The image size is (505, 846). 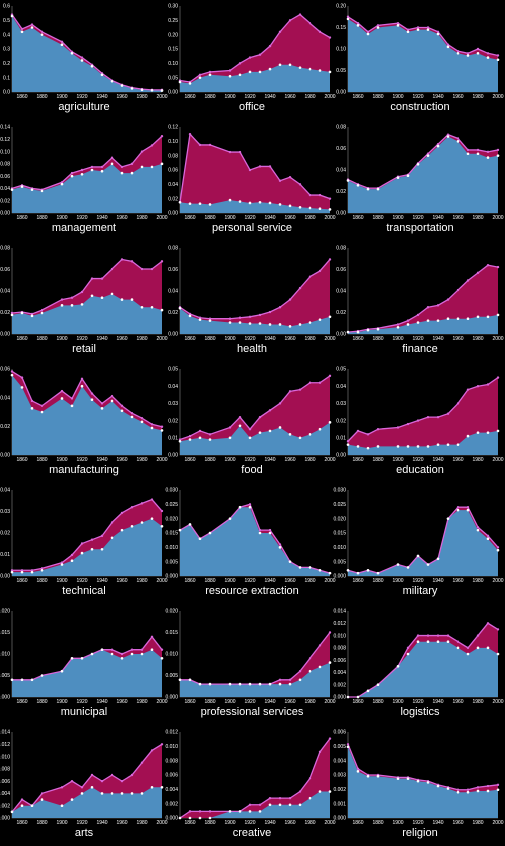 What do you see at coordinates (420, 591) in the screenshot?
I see `panel-title: military` at bounding box center [420, 591].